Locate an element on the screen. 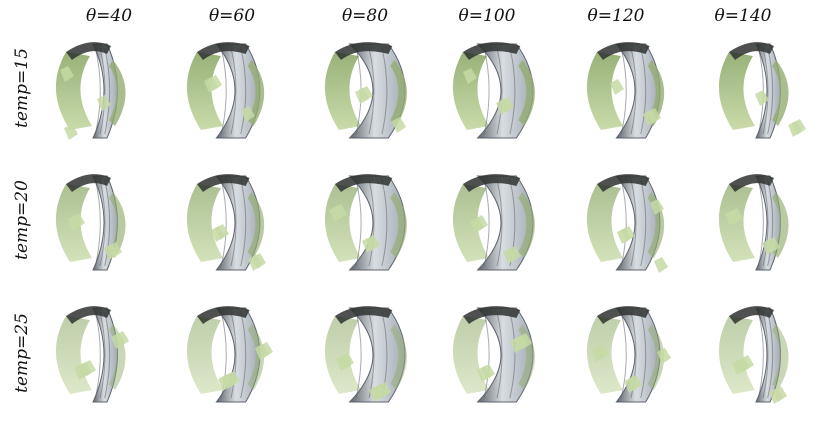  column-label-theta-60: θ=60 is located at coordinates (232, 16).